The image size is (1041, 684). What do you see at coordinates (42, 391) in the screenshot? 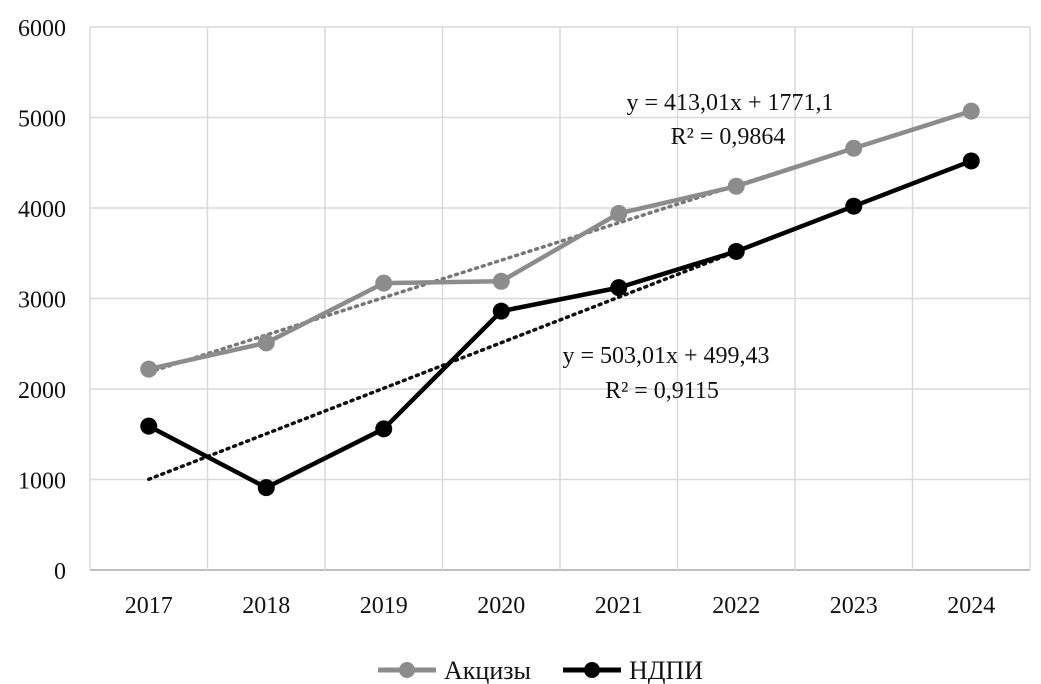
I see `y-tick-label: 2000` at bounding box center [42, 391].